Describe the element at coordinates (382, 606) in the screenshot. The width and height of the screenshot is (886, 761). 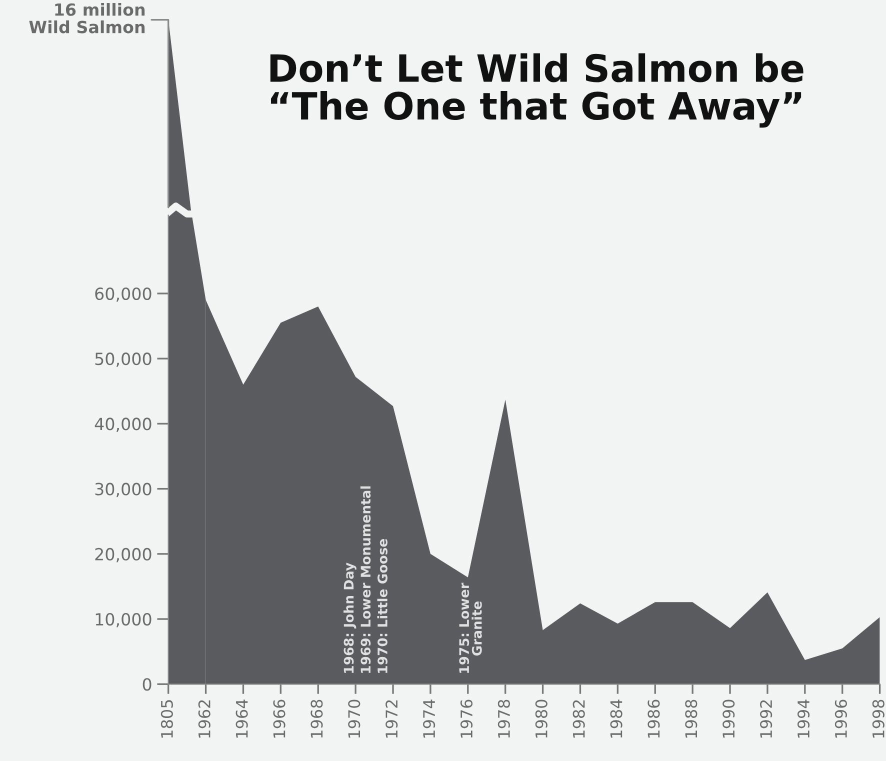
I see `annotation: 1970: Little Goose` at that location.